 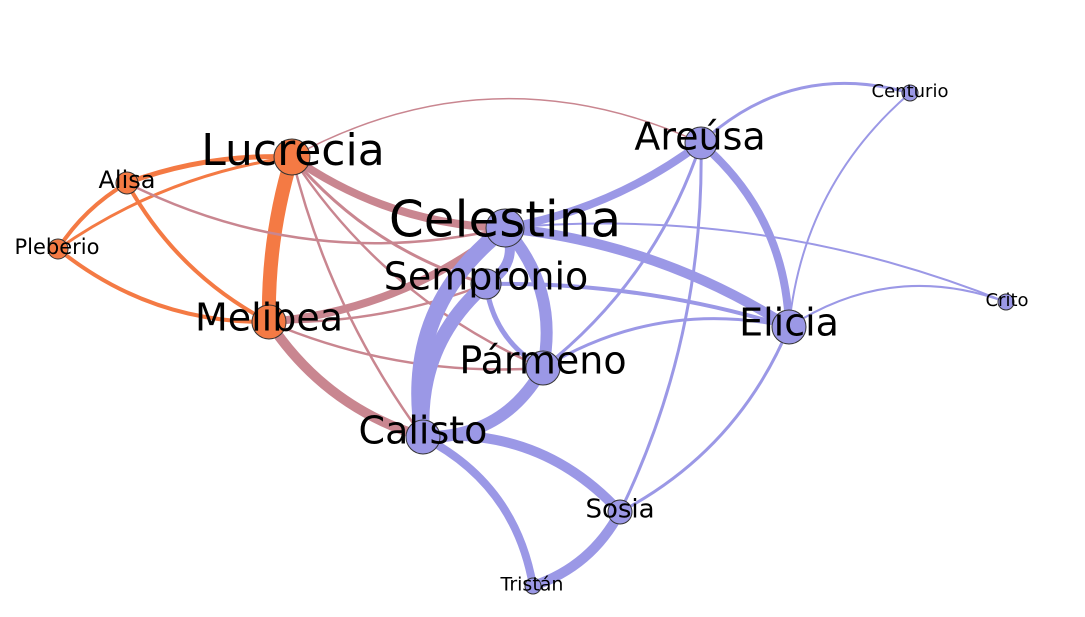 I want to click on edge-alisa-celestina, so click(x=316, y=213).